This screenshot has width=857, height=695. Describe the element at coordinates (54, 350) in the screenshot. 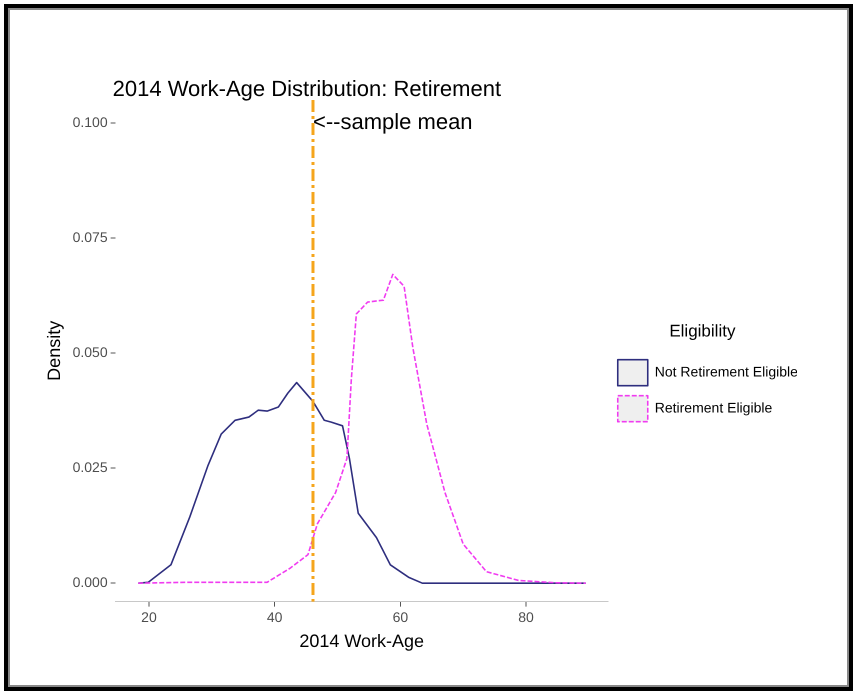

I see `y-axis-title: Density` at that location.